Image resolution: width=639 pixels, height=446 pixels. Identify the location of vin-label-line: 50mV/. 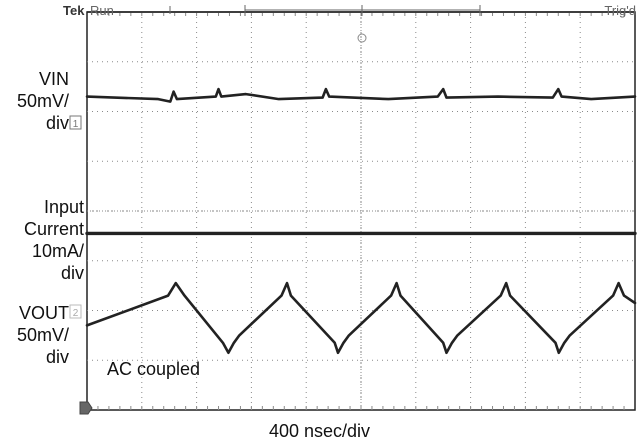
(42, 101).